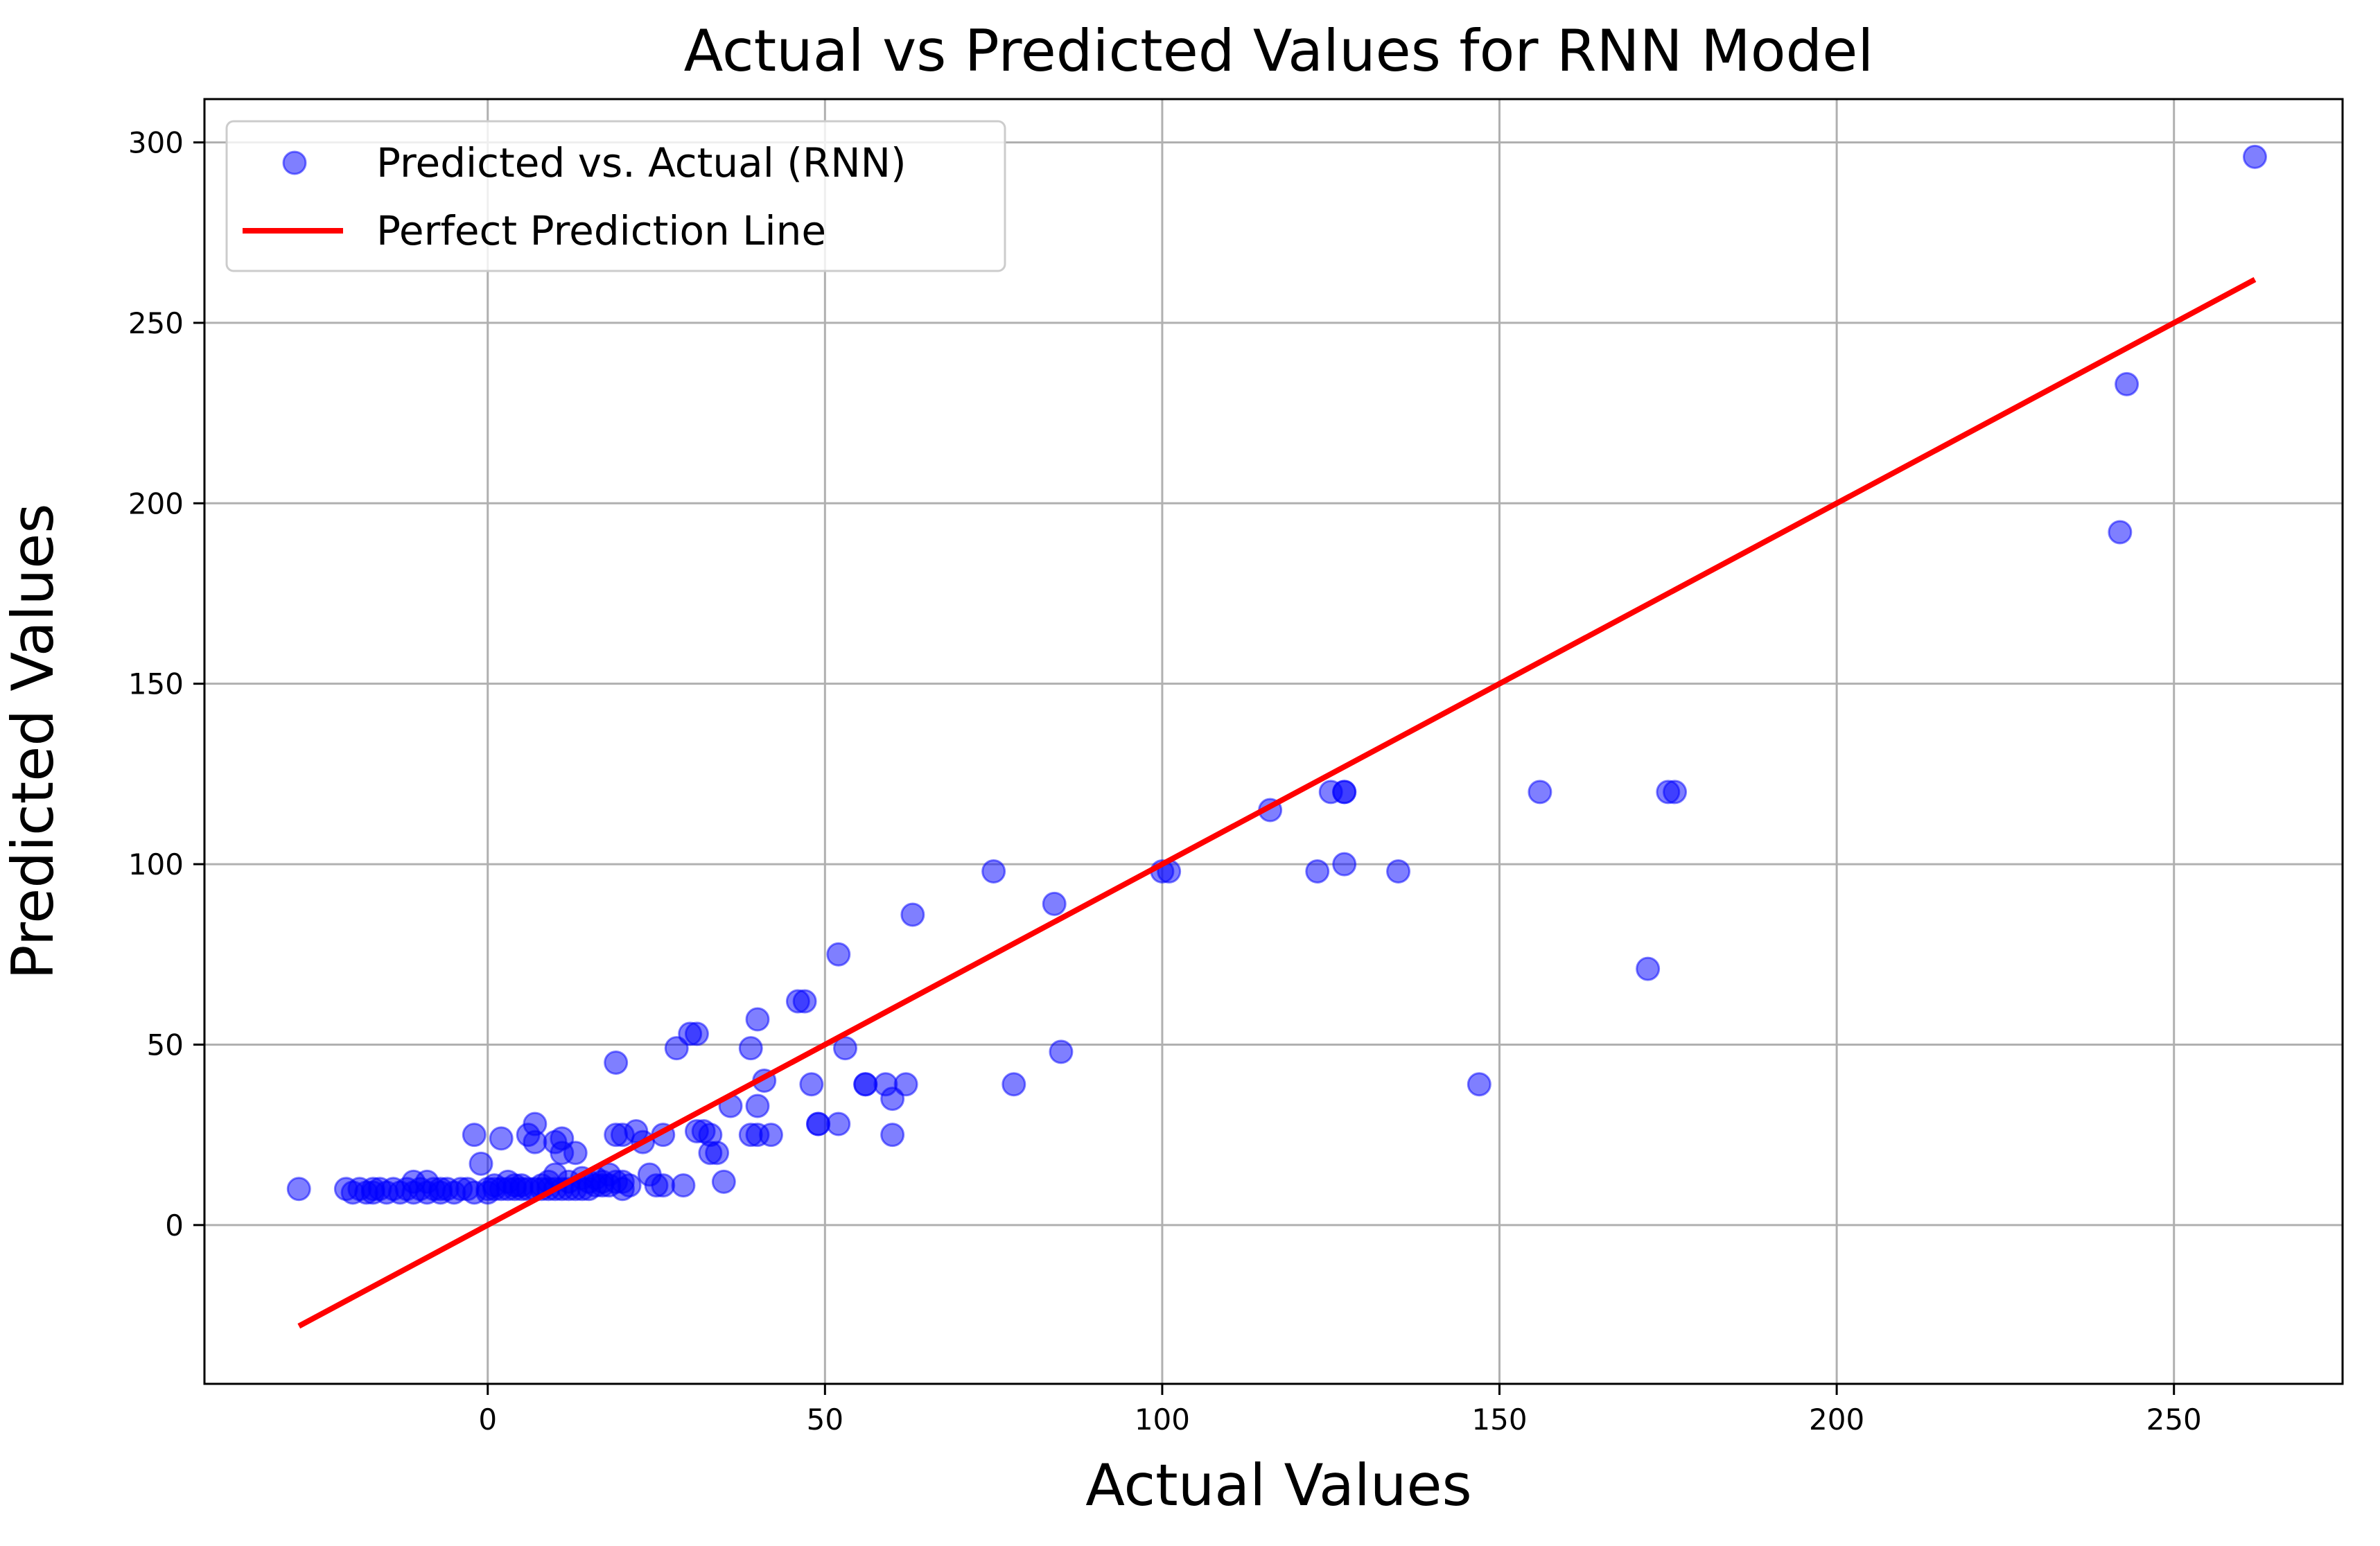  Describe the element at coordinates (601, 230) in the screenshot. I see `legend-label-line: Perfect Prediction Line` at that location.